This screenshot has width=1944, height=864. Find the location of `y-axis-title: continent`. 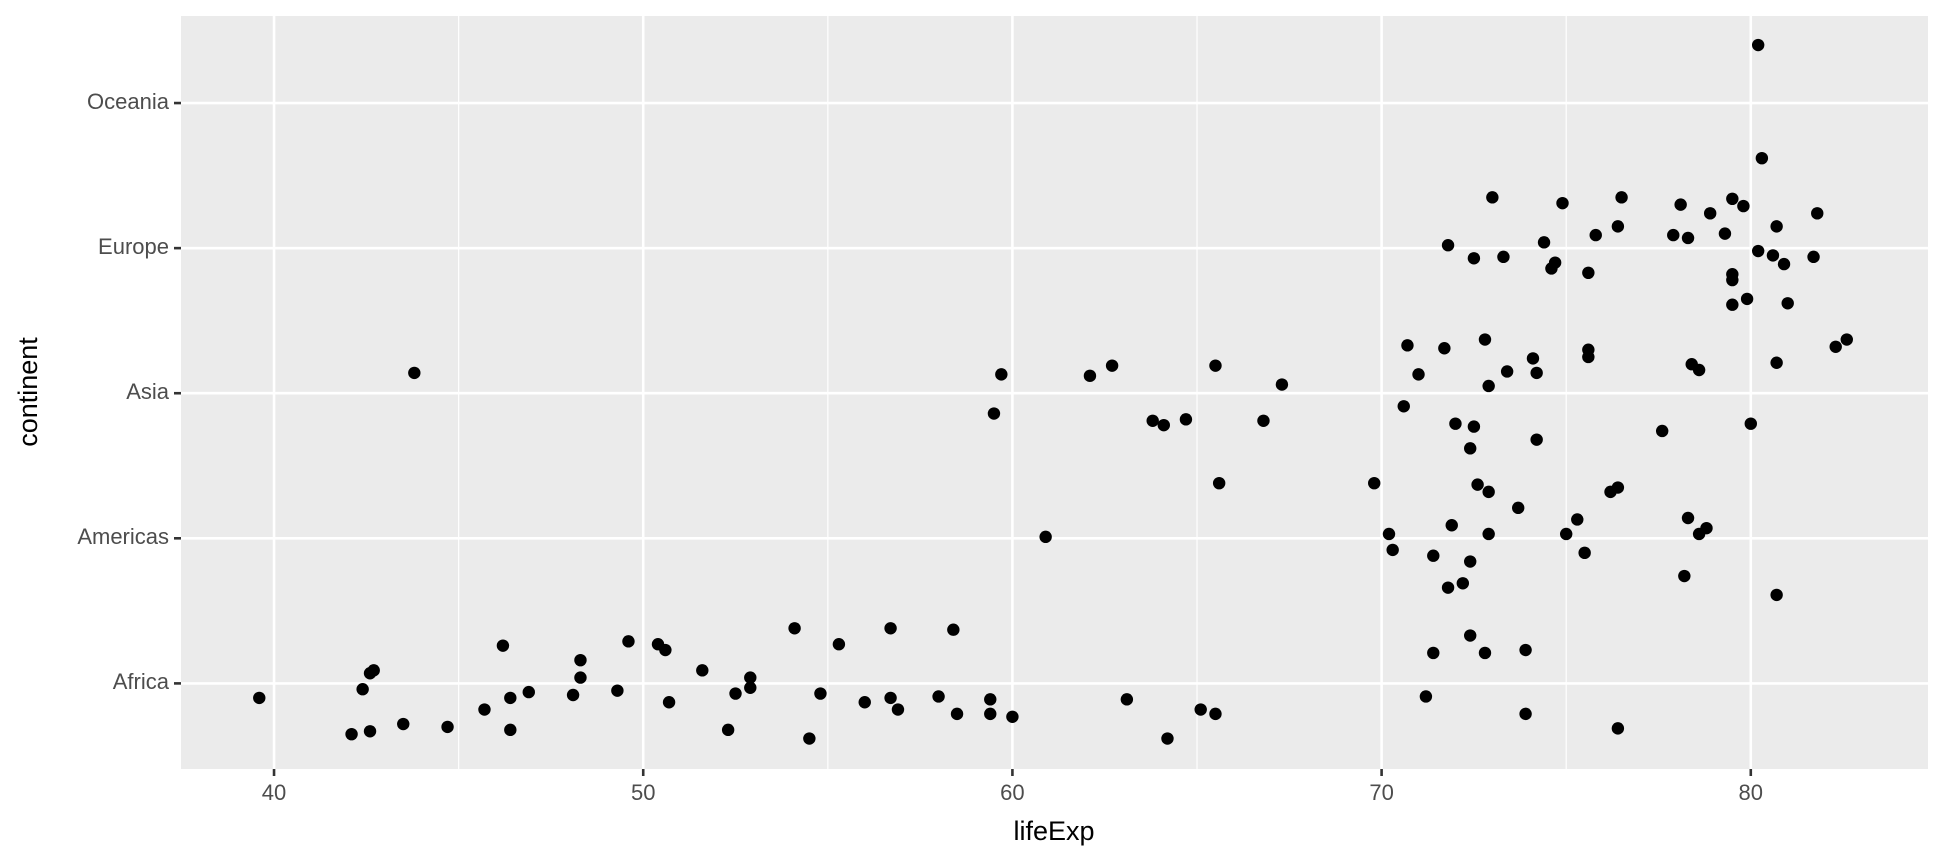

y-axis-title: continent is located at coordinates (28, 392).